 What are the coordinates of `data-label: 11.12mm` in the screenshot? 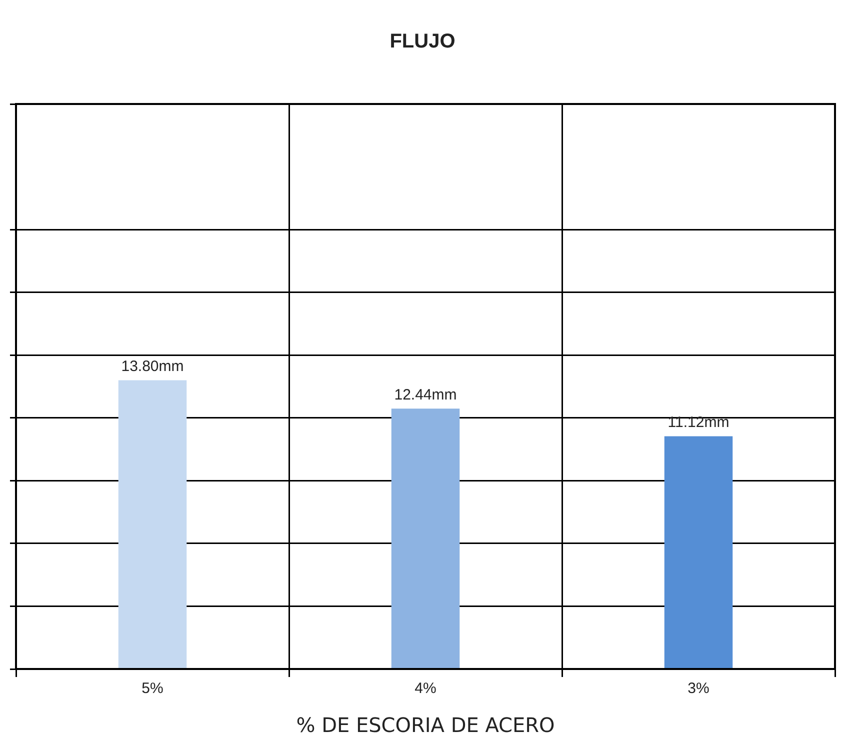 It's located at (699, 422).